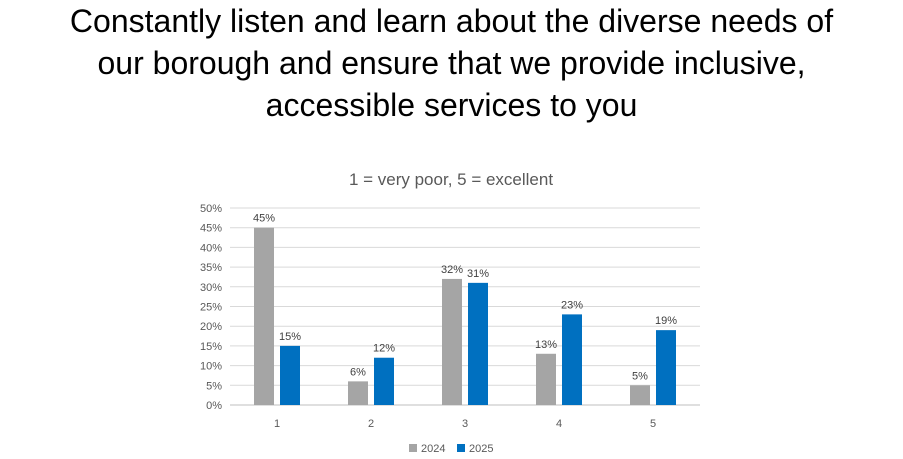 The height and width of the screenshot is (459, 903). Describe the element at coordinates (211, 367) in the screenshot. I see `y-tick-label: 10%` at that location.